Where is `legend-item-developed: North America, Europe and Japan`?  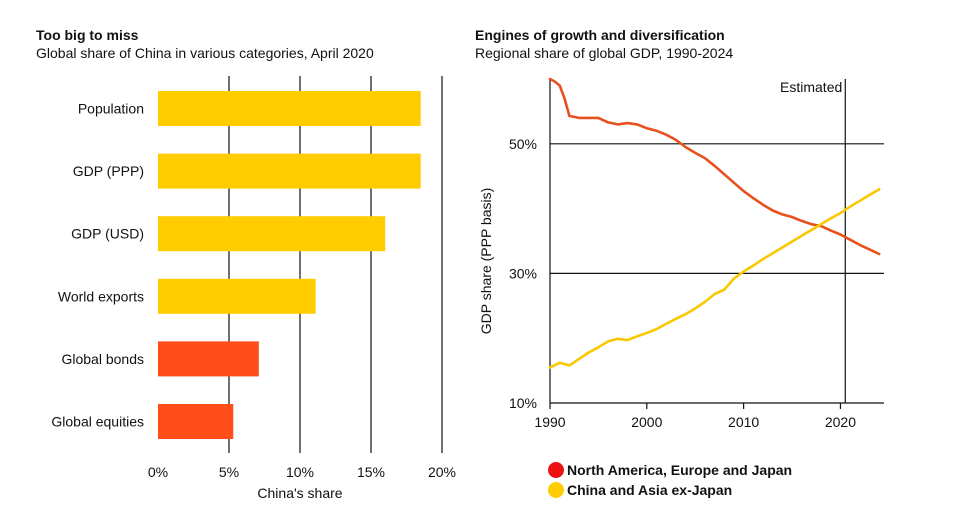 legend-item-developed: North America, Europe and Japan is located at coordinates (670, 470).